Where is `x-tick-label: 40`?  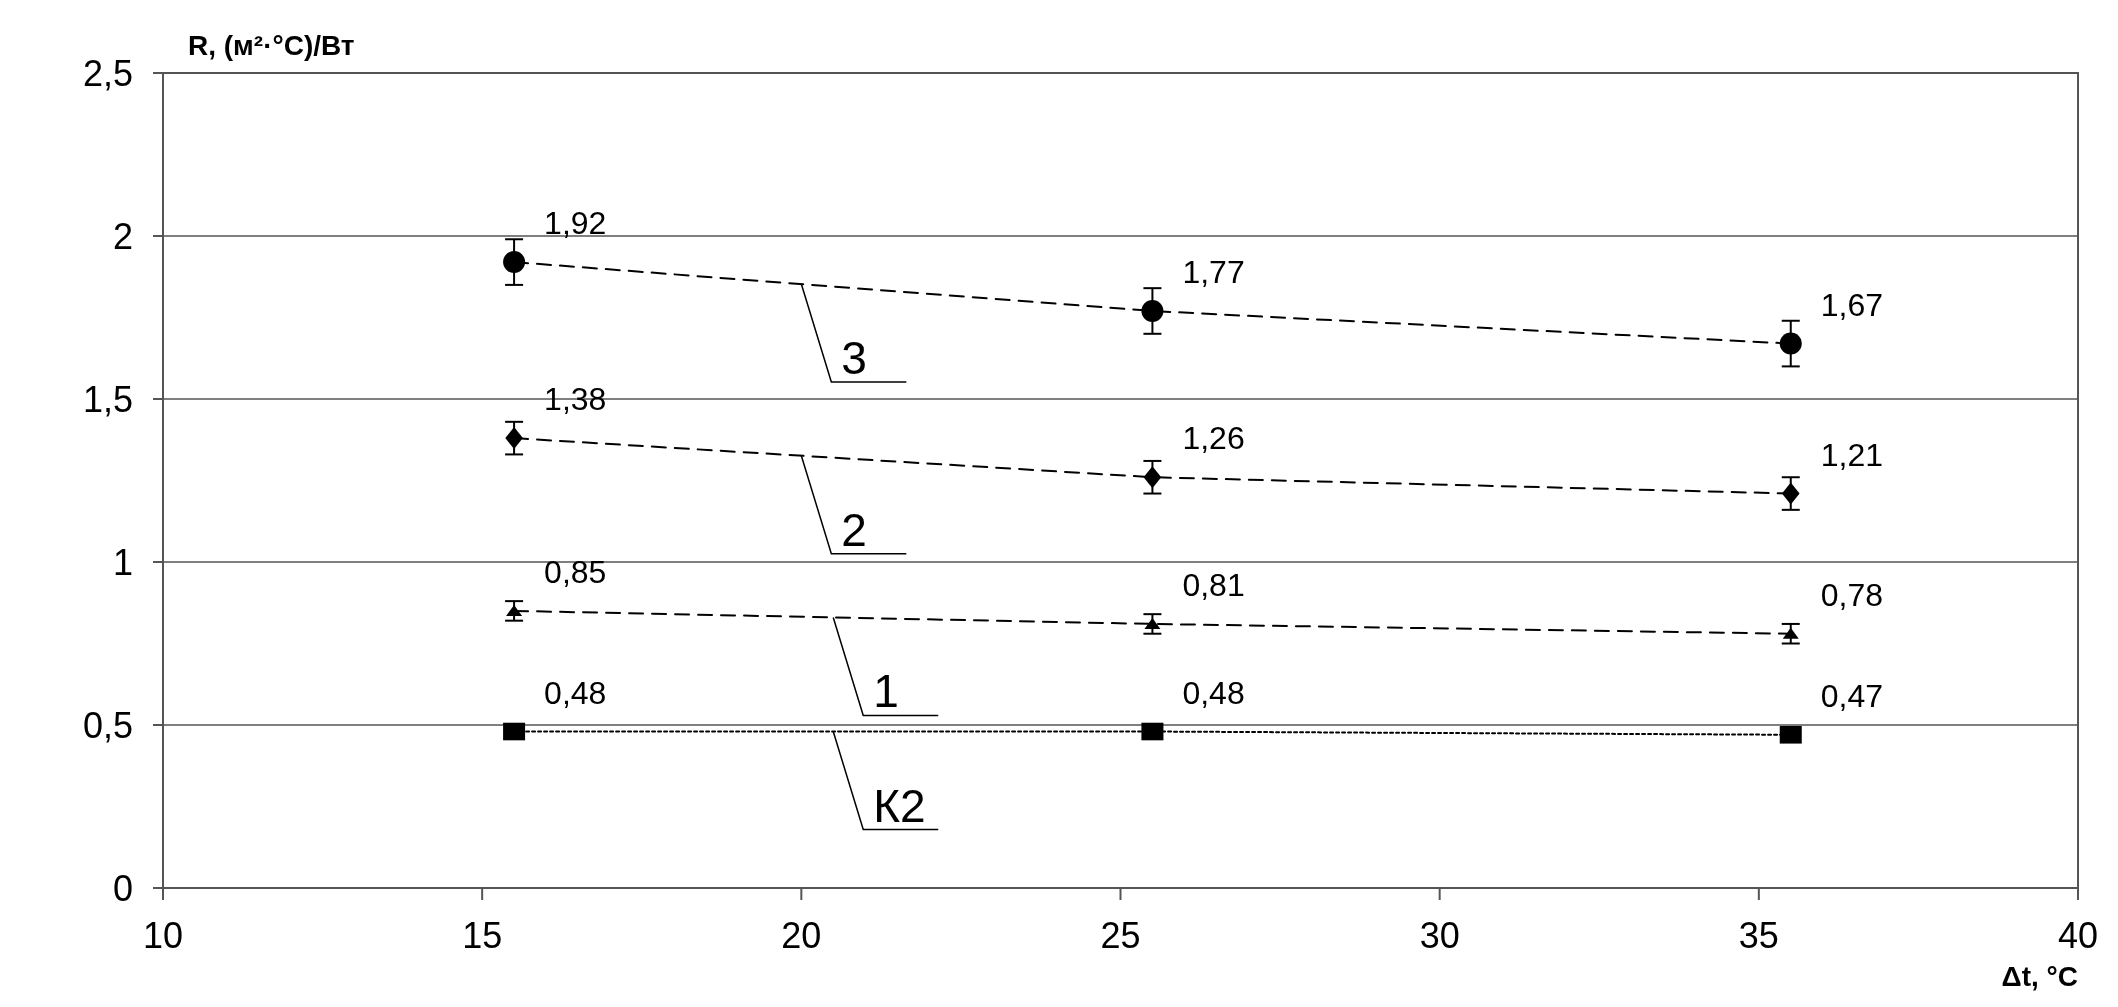 x-tick-label: 40 is located at coordinates (2078, 935).